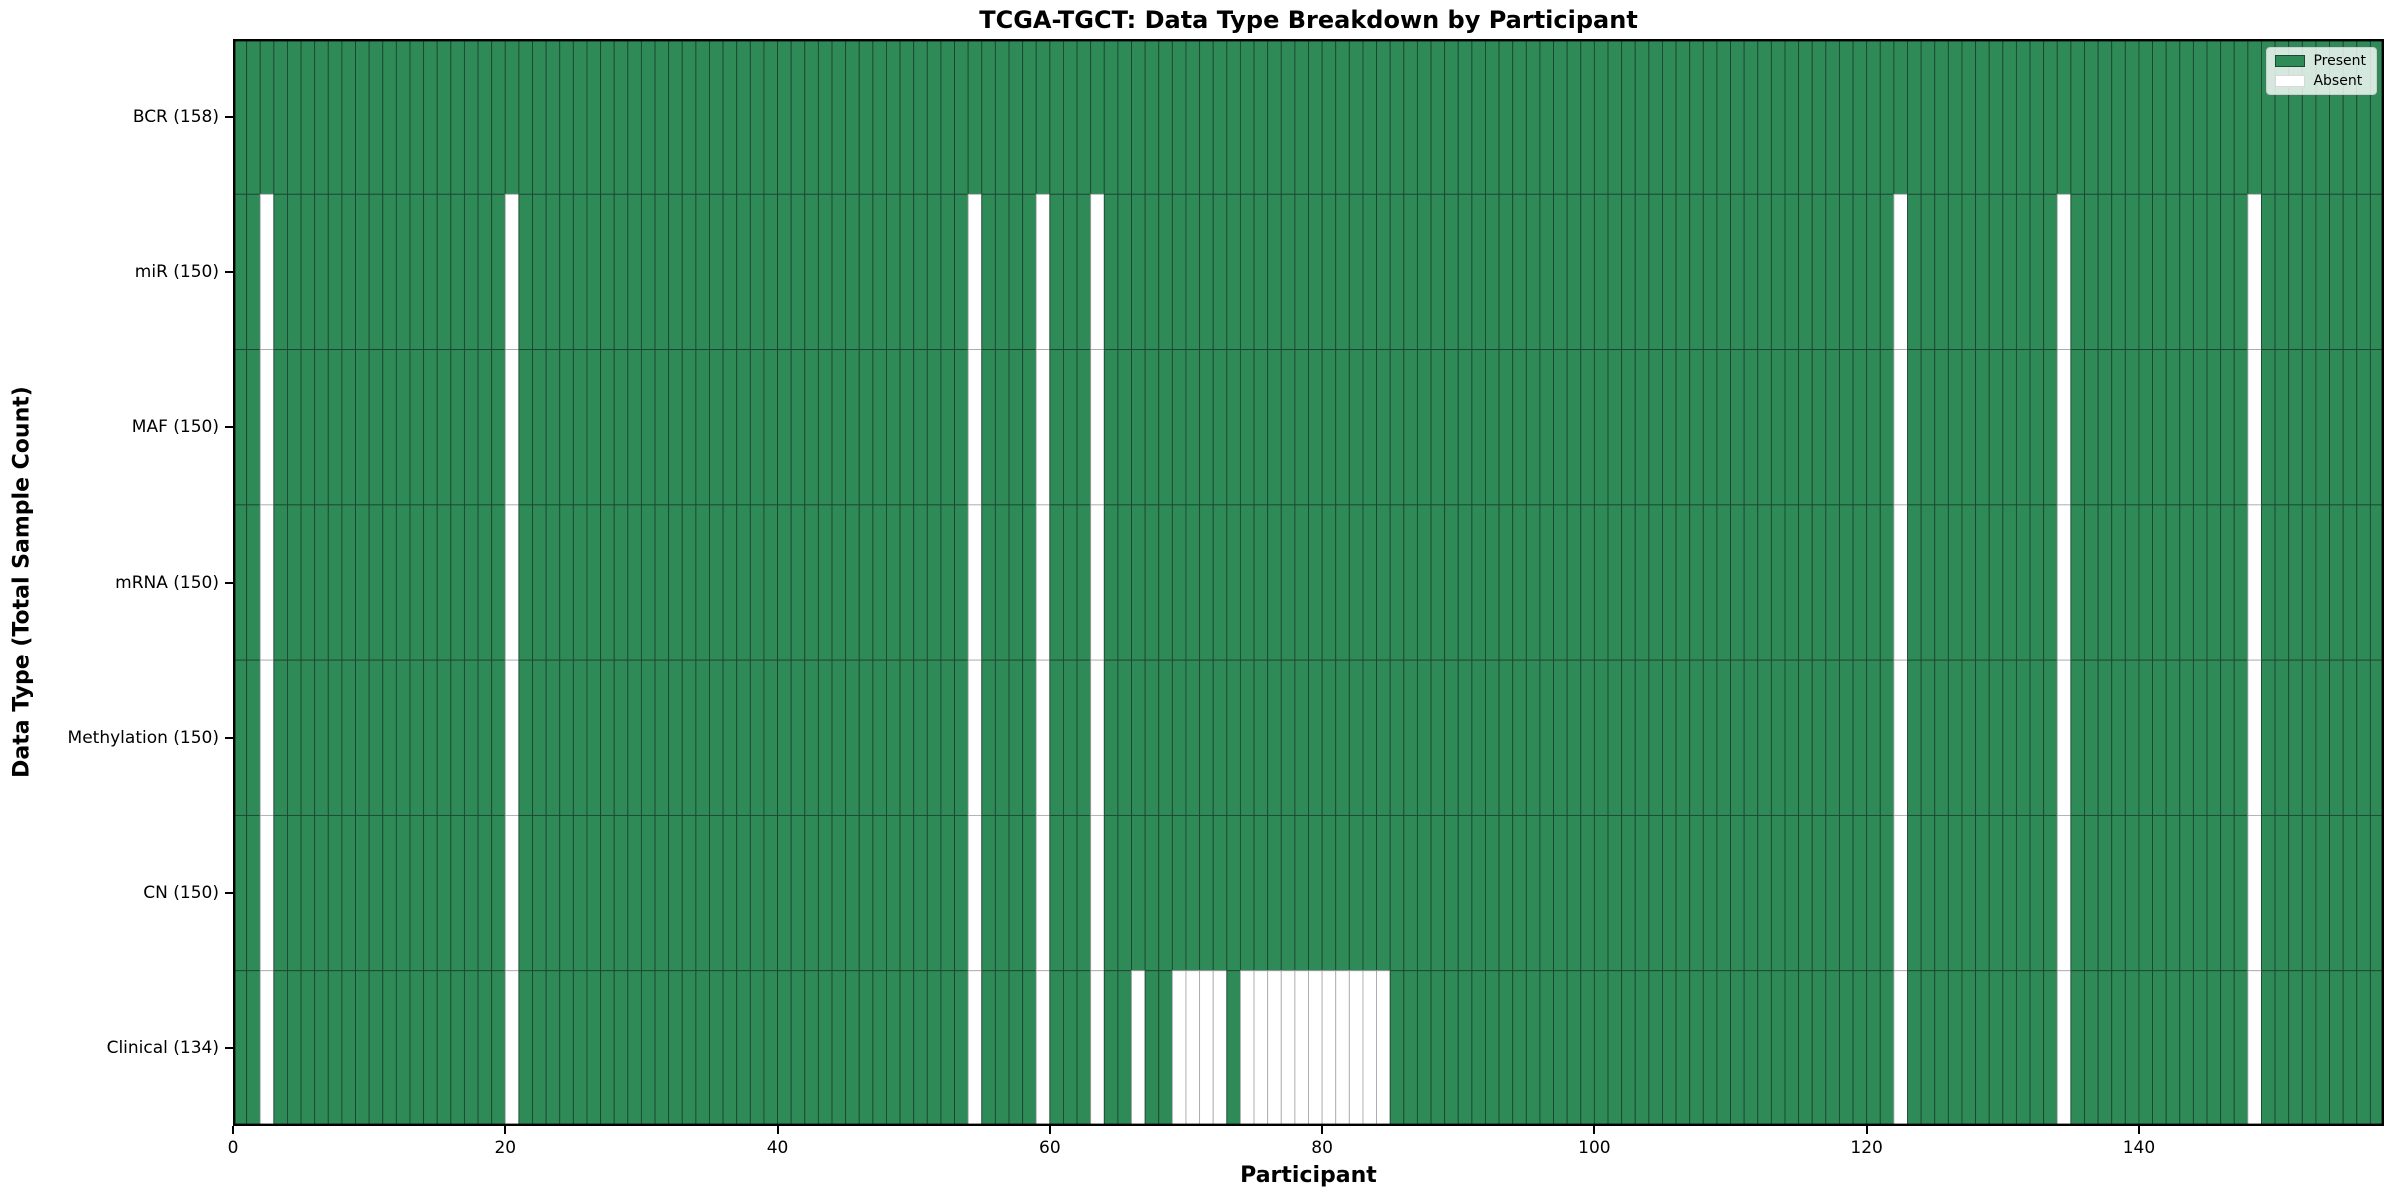 Image resolution: width=2400 pixels, height=1200 pixels. What do you see at coordinates (505, 1148) in the screenshot?
I see `x-tick-label: 20` at bounding box center [505, 1148].